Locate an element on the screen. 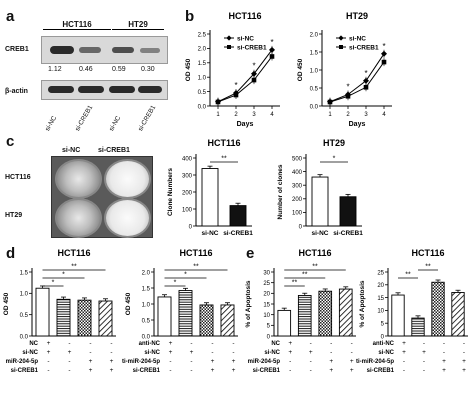 This screenshot has height=404, width=474. colony-col-label: si-CREB1 is located at coordinates (114, 150).